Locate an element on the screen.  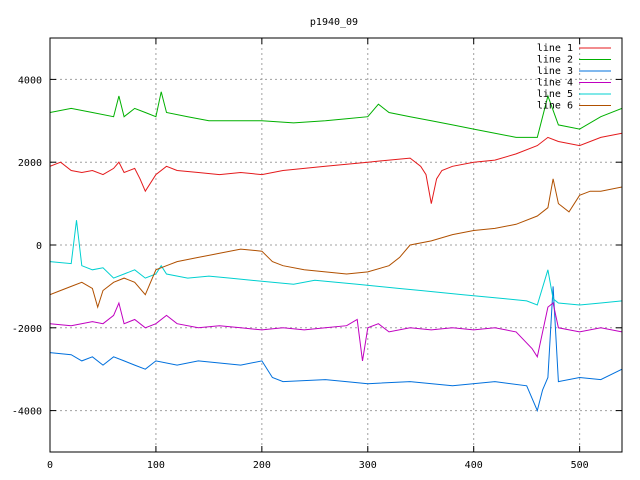
y-tick-label: 2000 is located at coordinates (30, 163).